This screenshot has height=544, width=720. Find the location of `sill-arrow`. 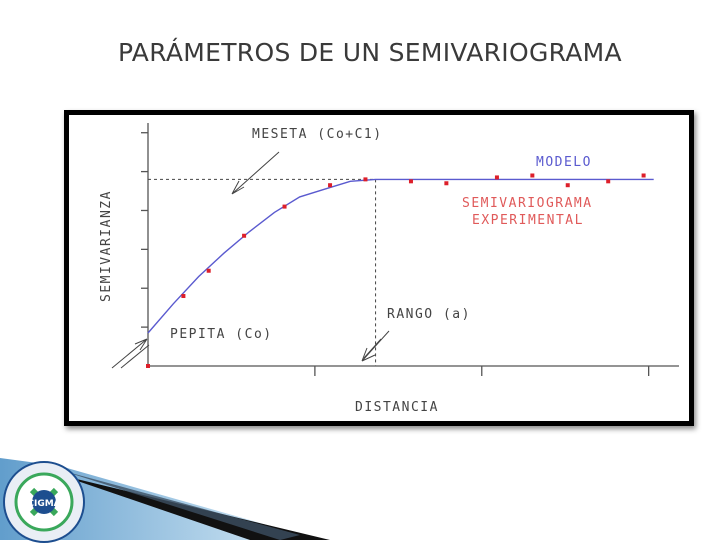

sill-arrow is located at coordinates (255, 173).